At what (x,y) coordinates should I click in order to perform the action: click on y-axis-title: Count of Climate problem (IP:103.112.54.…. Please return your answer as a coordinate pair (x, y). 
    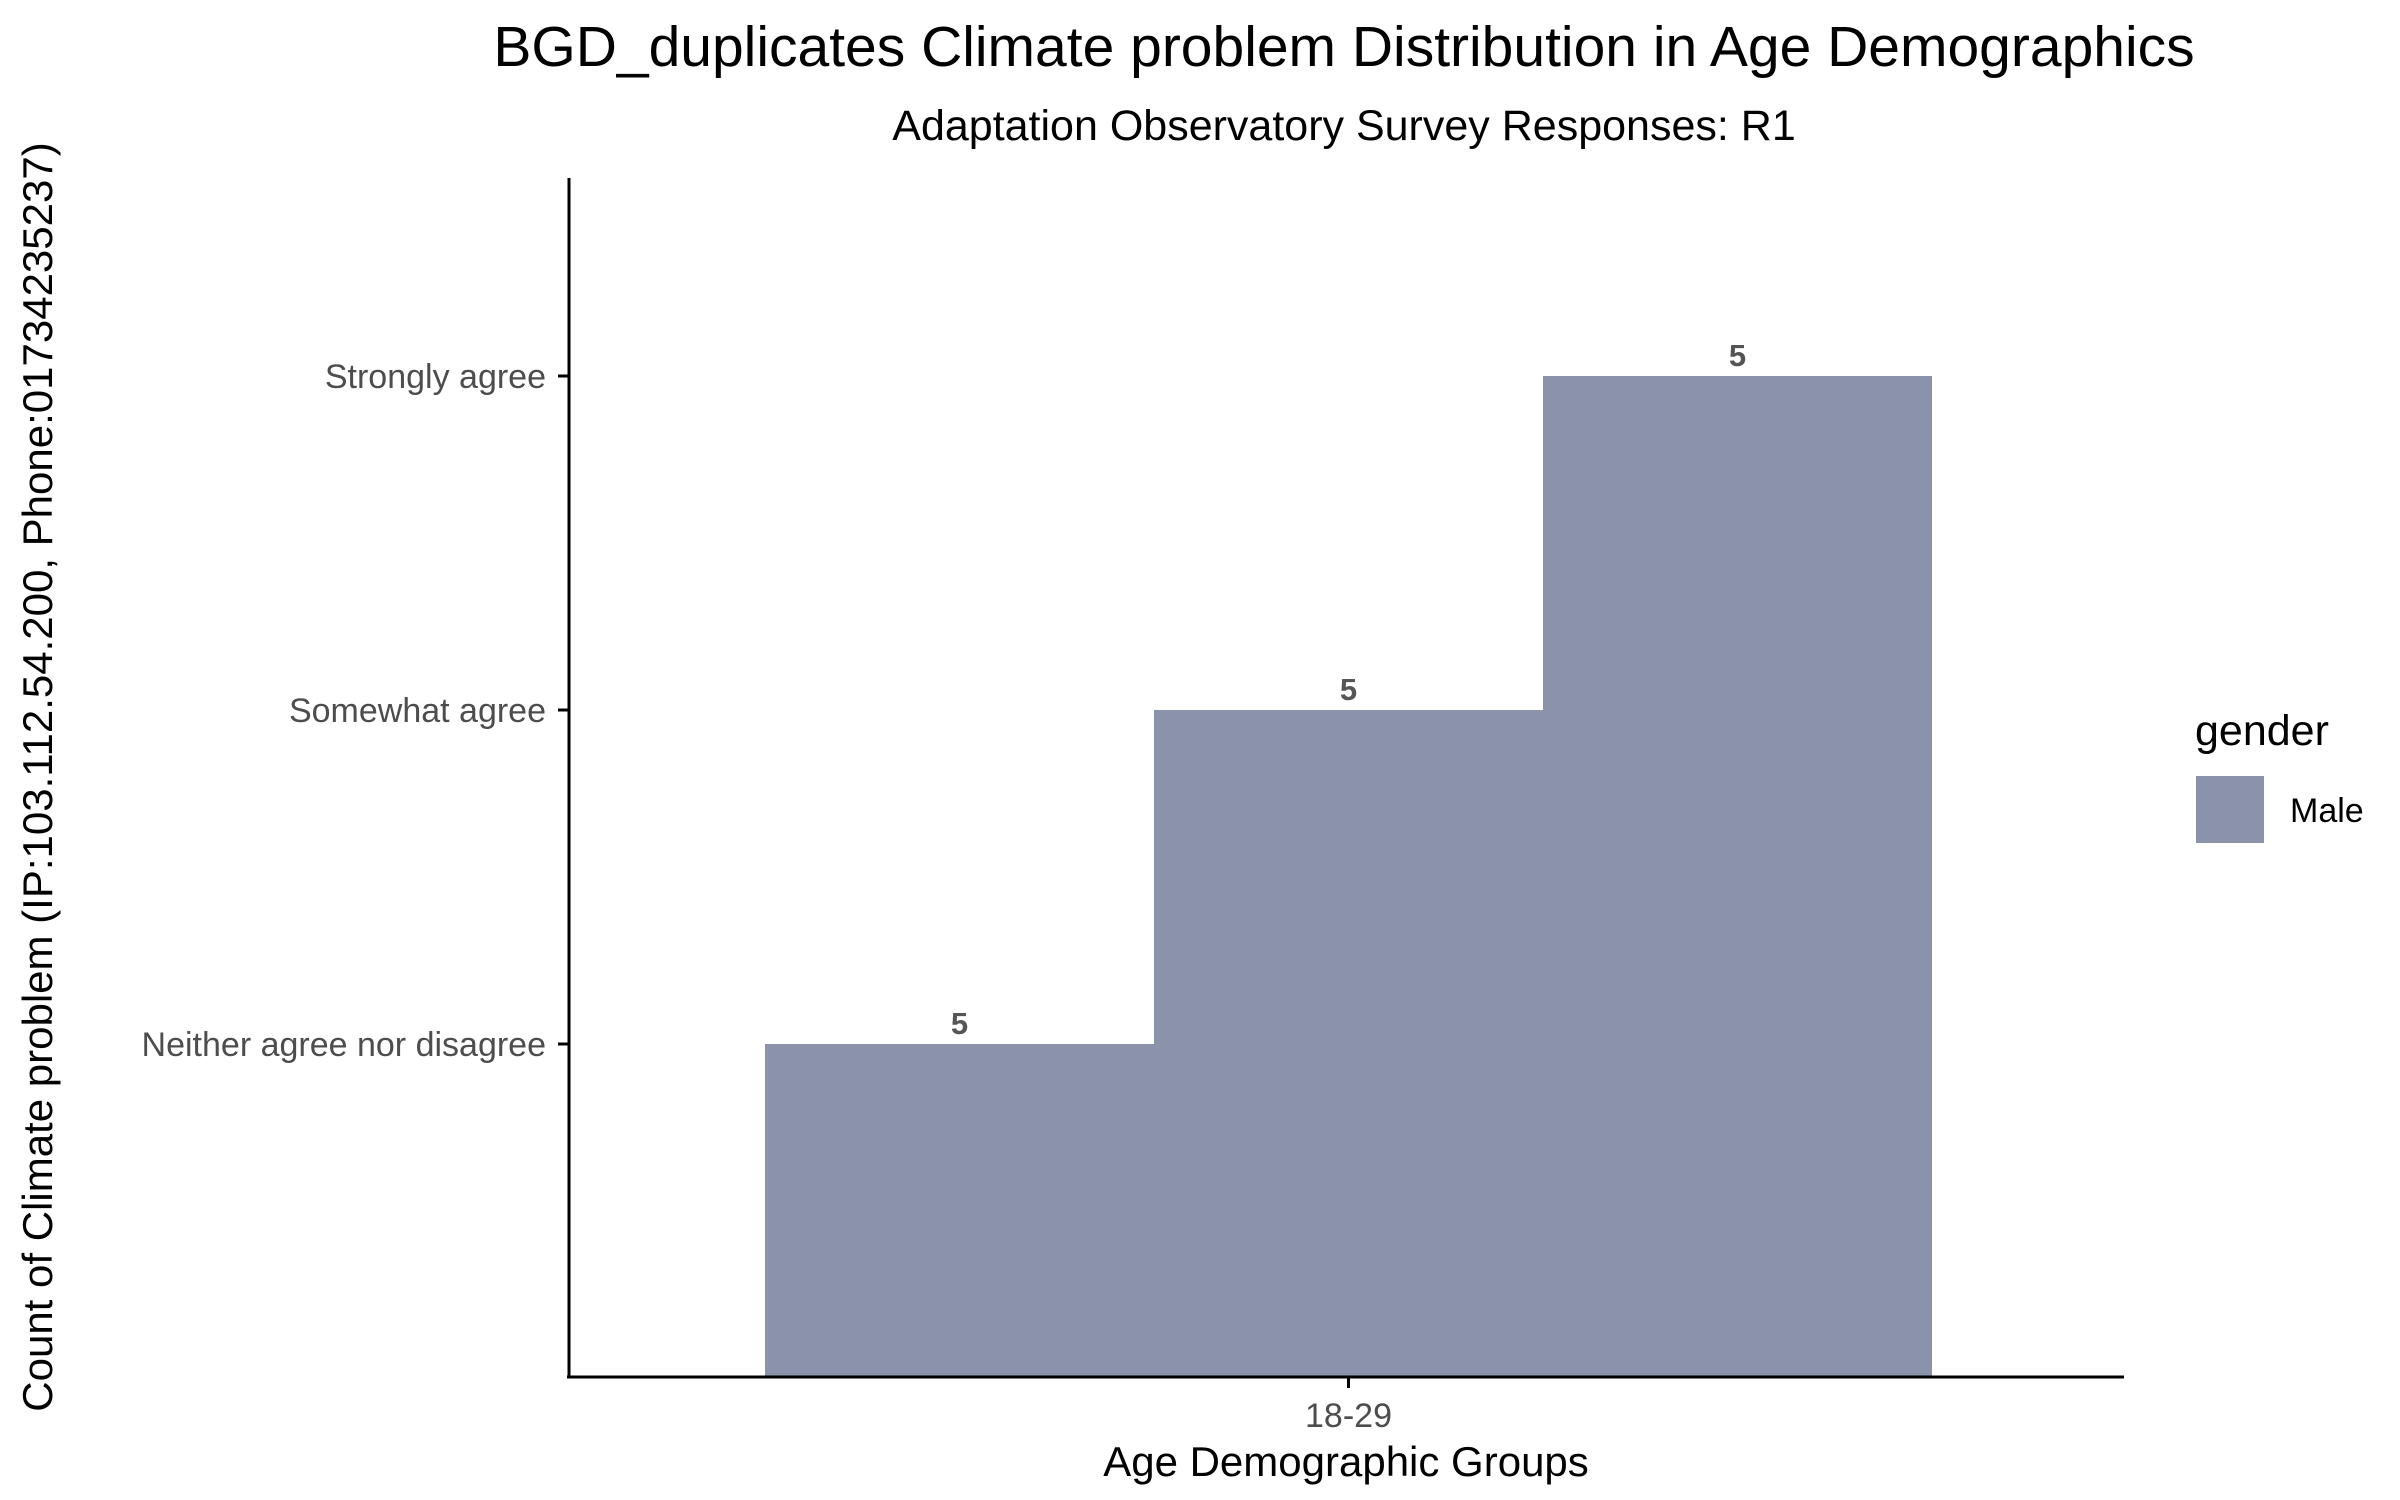
    Looking at the image, I should click on (37, 776).